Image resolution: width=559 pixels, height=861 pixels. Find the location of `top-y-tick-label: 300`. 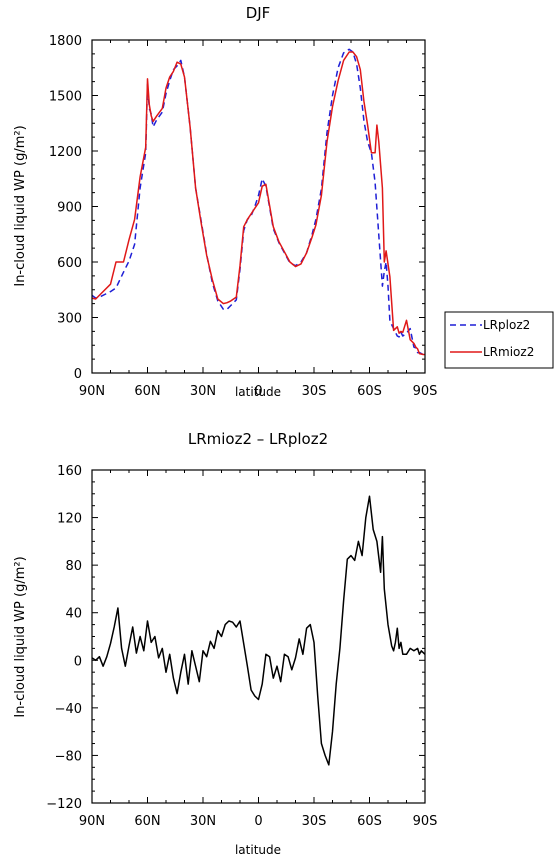

top-y-tick-label: 300 is located at coordinates (69, 319).